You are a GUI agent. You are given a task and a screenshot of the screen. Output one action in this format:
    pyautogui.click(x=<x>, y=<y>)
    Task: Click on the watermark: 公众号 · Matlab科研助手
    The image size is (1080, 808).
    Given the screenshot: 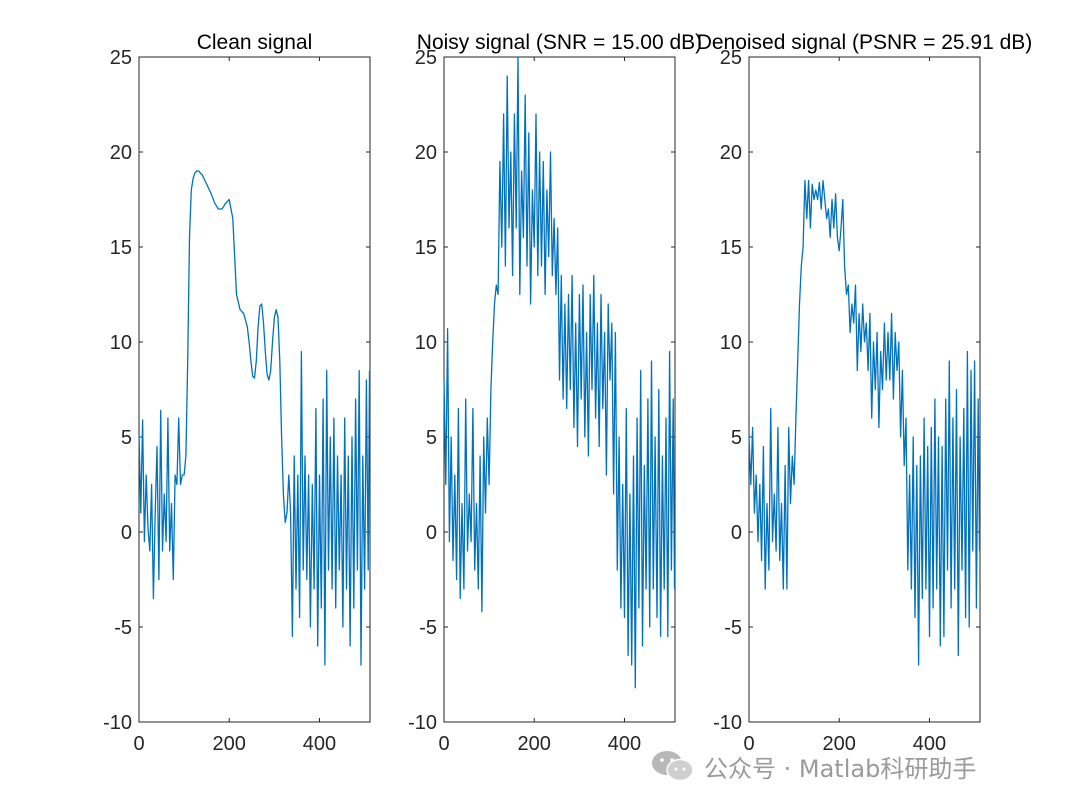 What is the action you would take?
    pyautogui.click(x=813, y=766)
    